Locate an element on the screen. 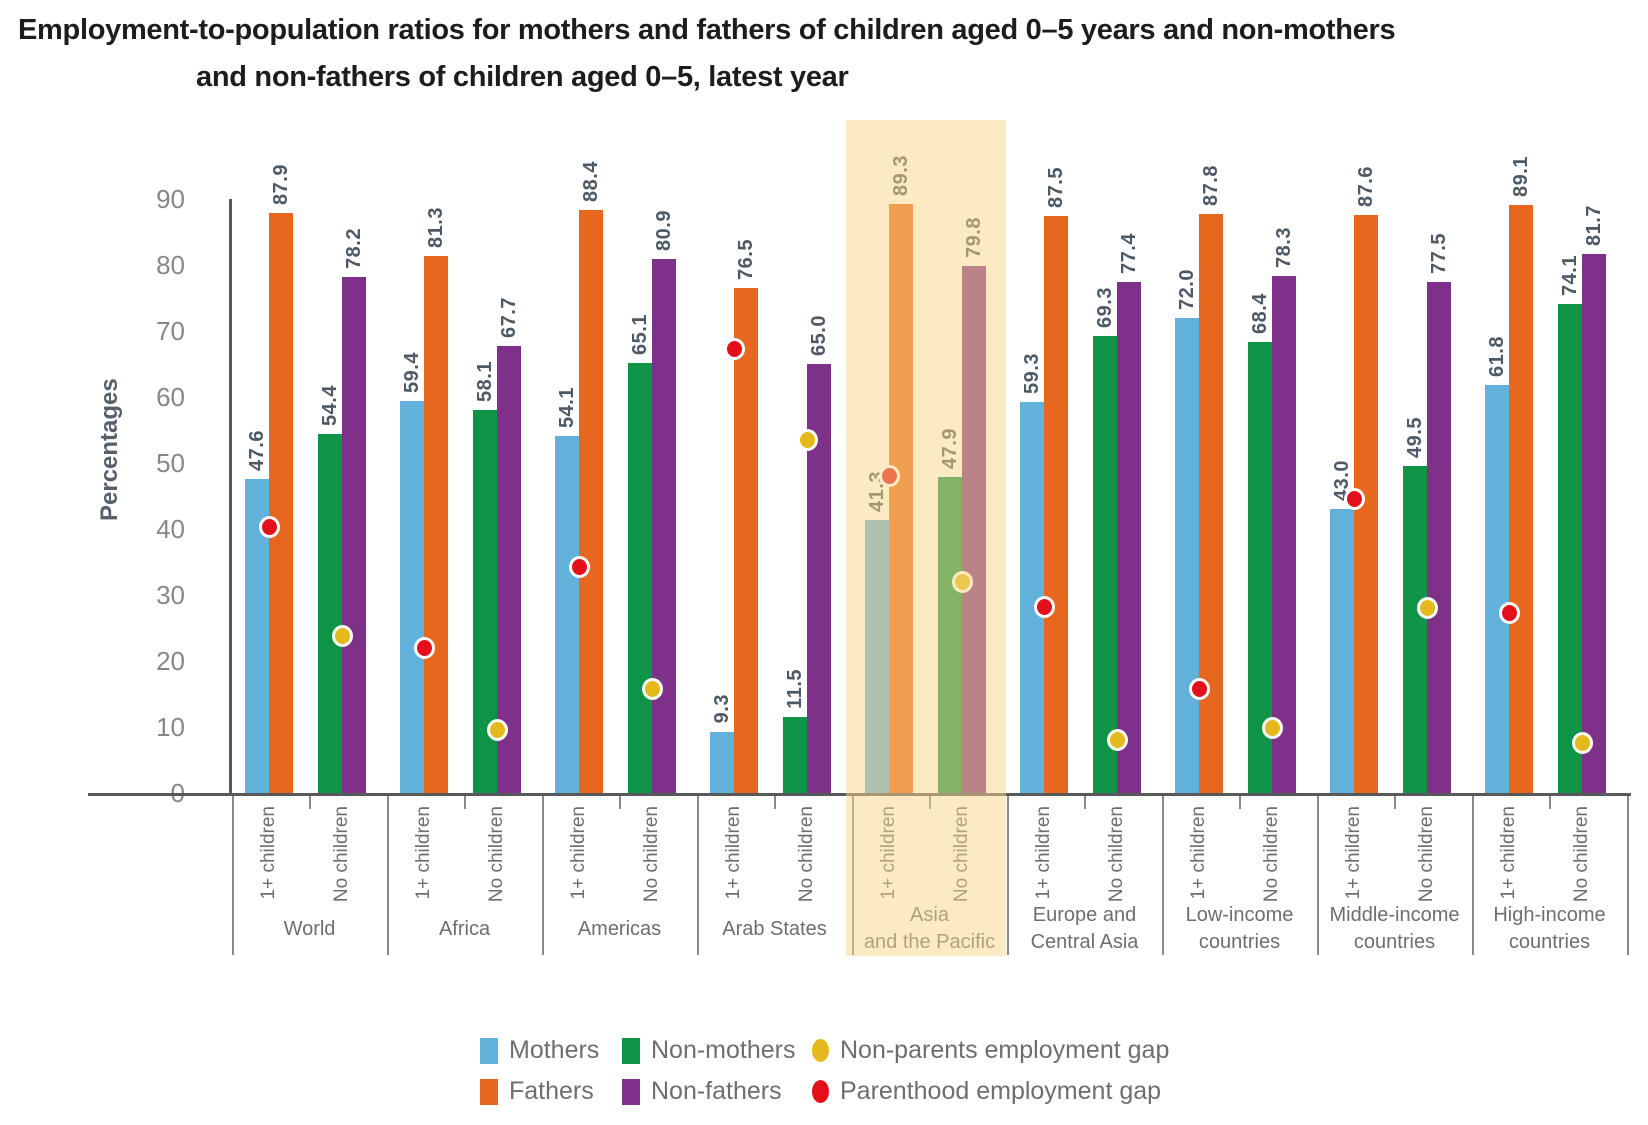  gap-dot-parenthood_gap-Arab States is located at coordinates (734, 349).